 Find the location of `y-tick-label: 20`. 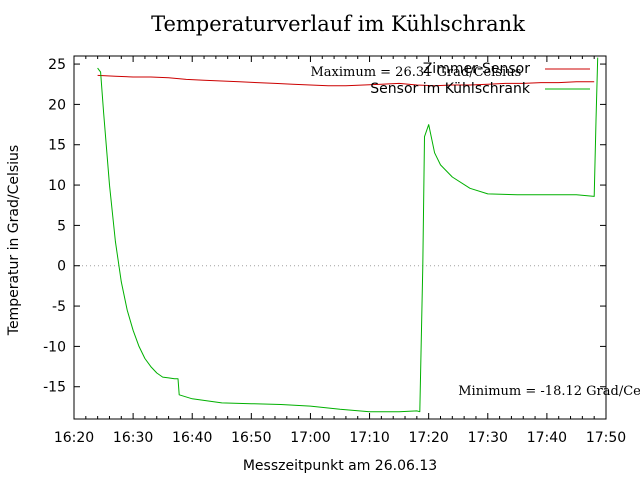

y-tick-label: 20 is located at coordinates (57, 105).